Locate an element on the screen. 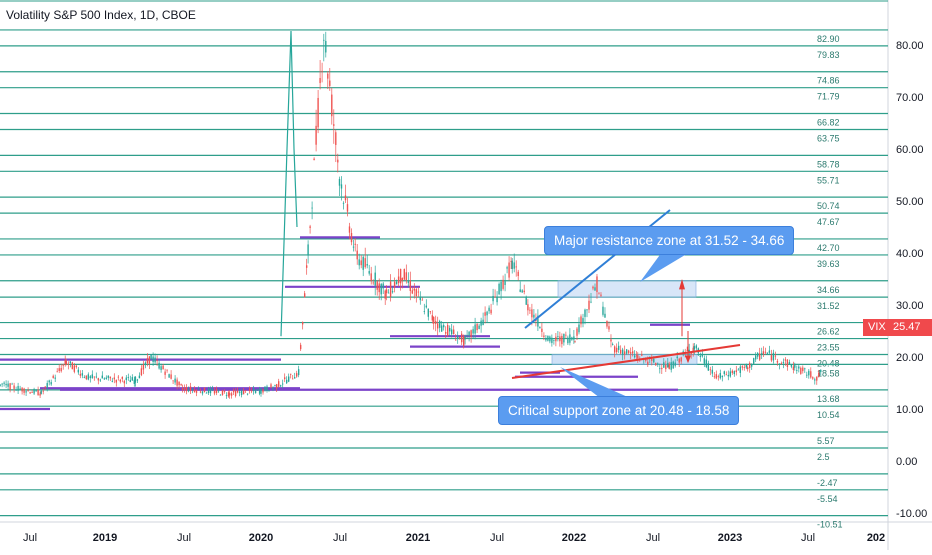  level-label: 20.48 is located at coordinates (828, 364).